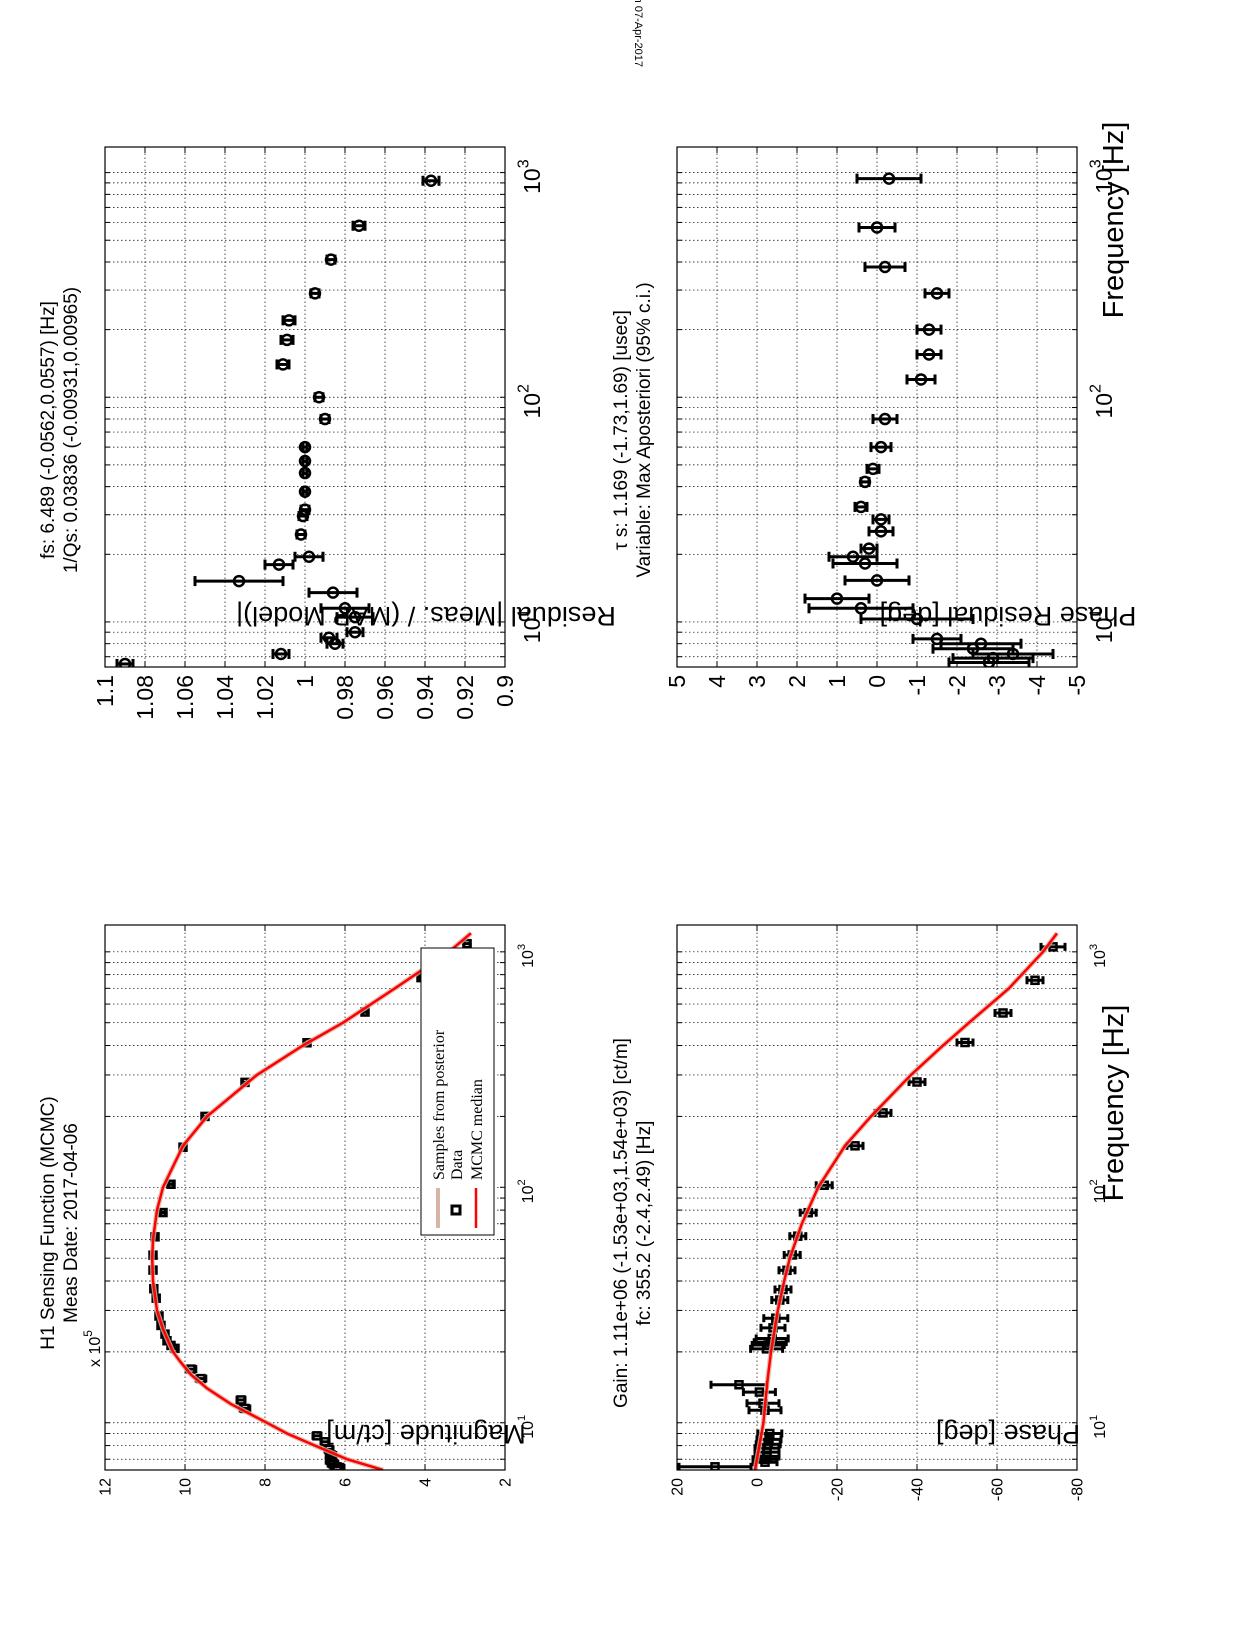 The image size is (1245, 1625). I want to click on magnitude-title-line1: H1 Sensing Function (MCMC), so click(48, 1222).